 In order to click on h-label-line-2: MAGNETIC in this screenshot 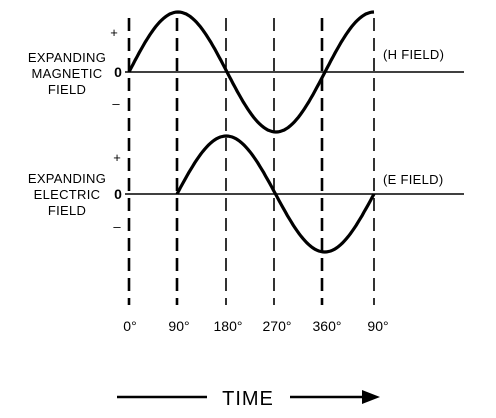, I will do `click(66, 73)`.